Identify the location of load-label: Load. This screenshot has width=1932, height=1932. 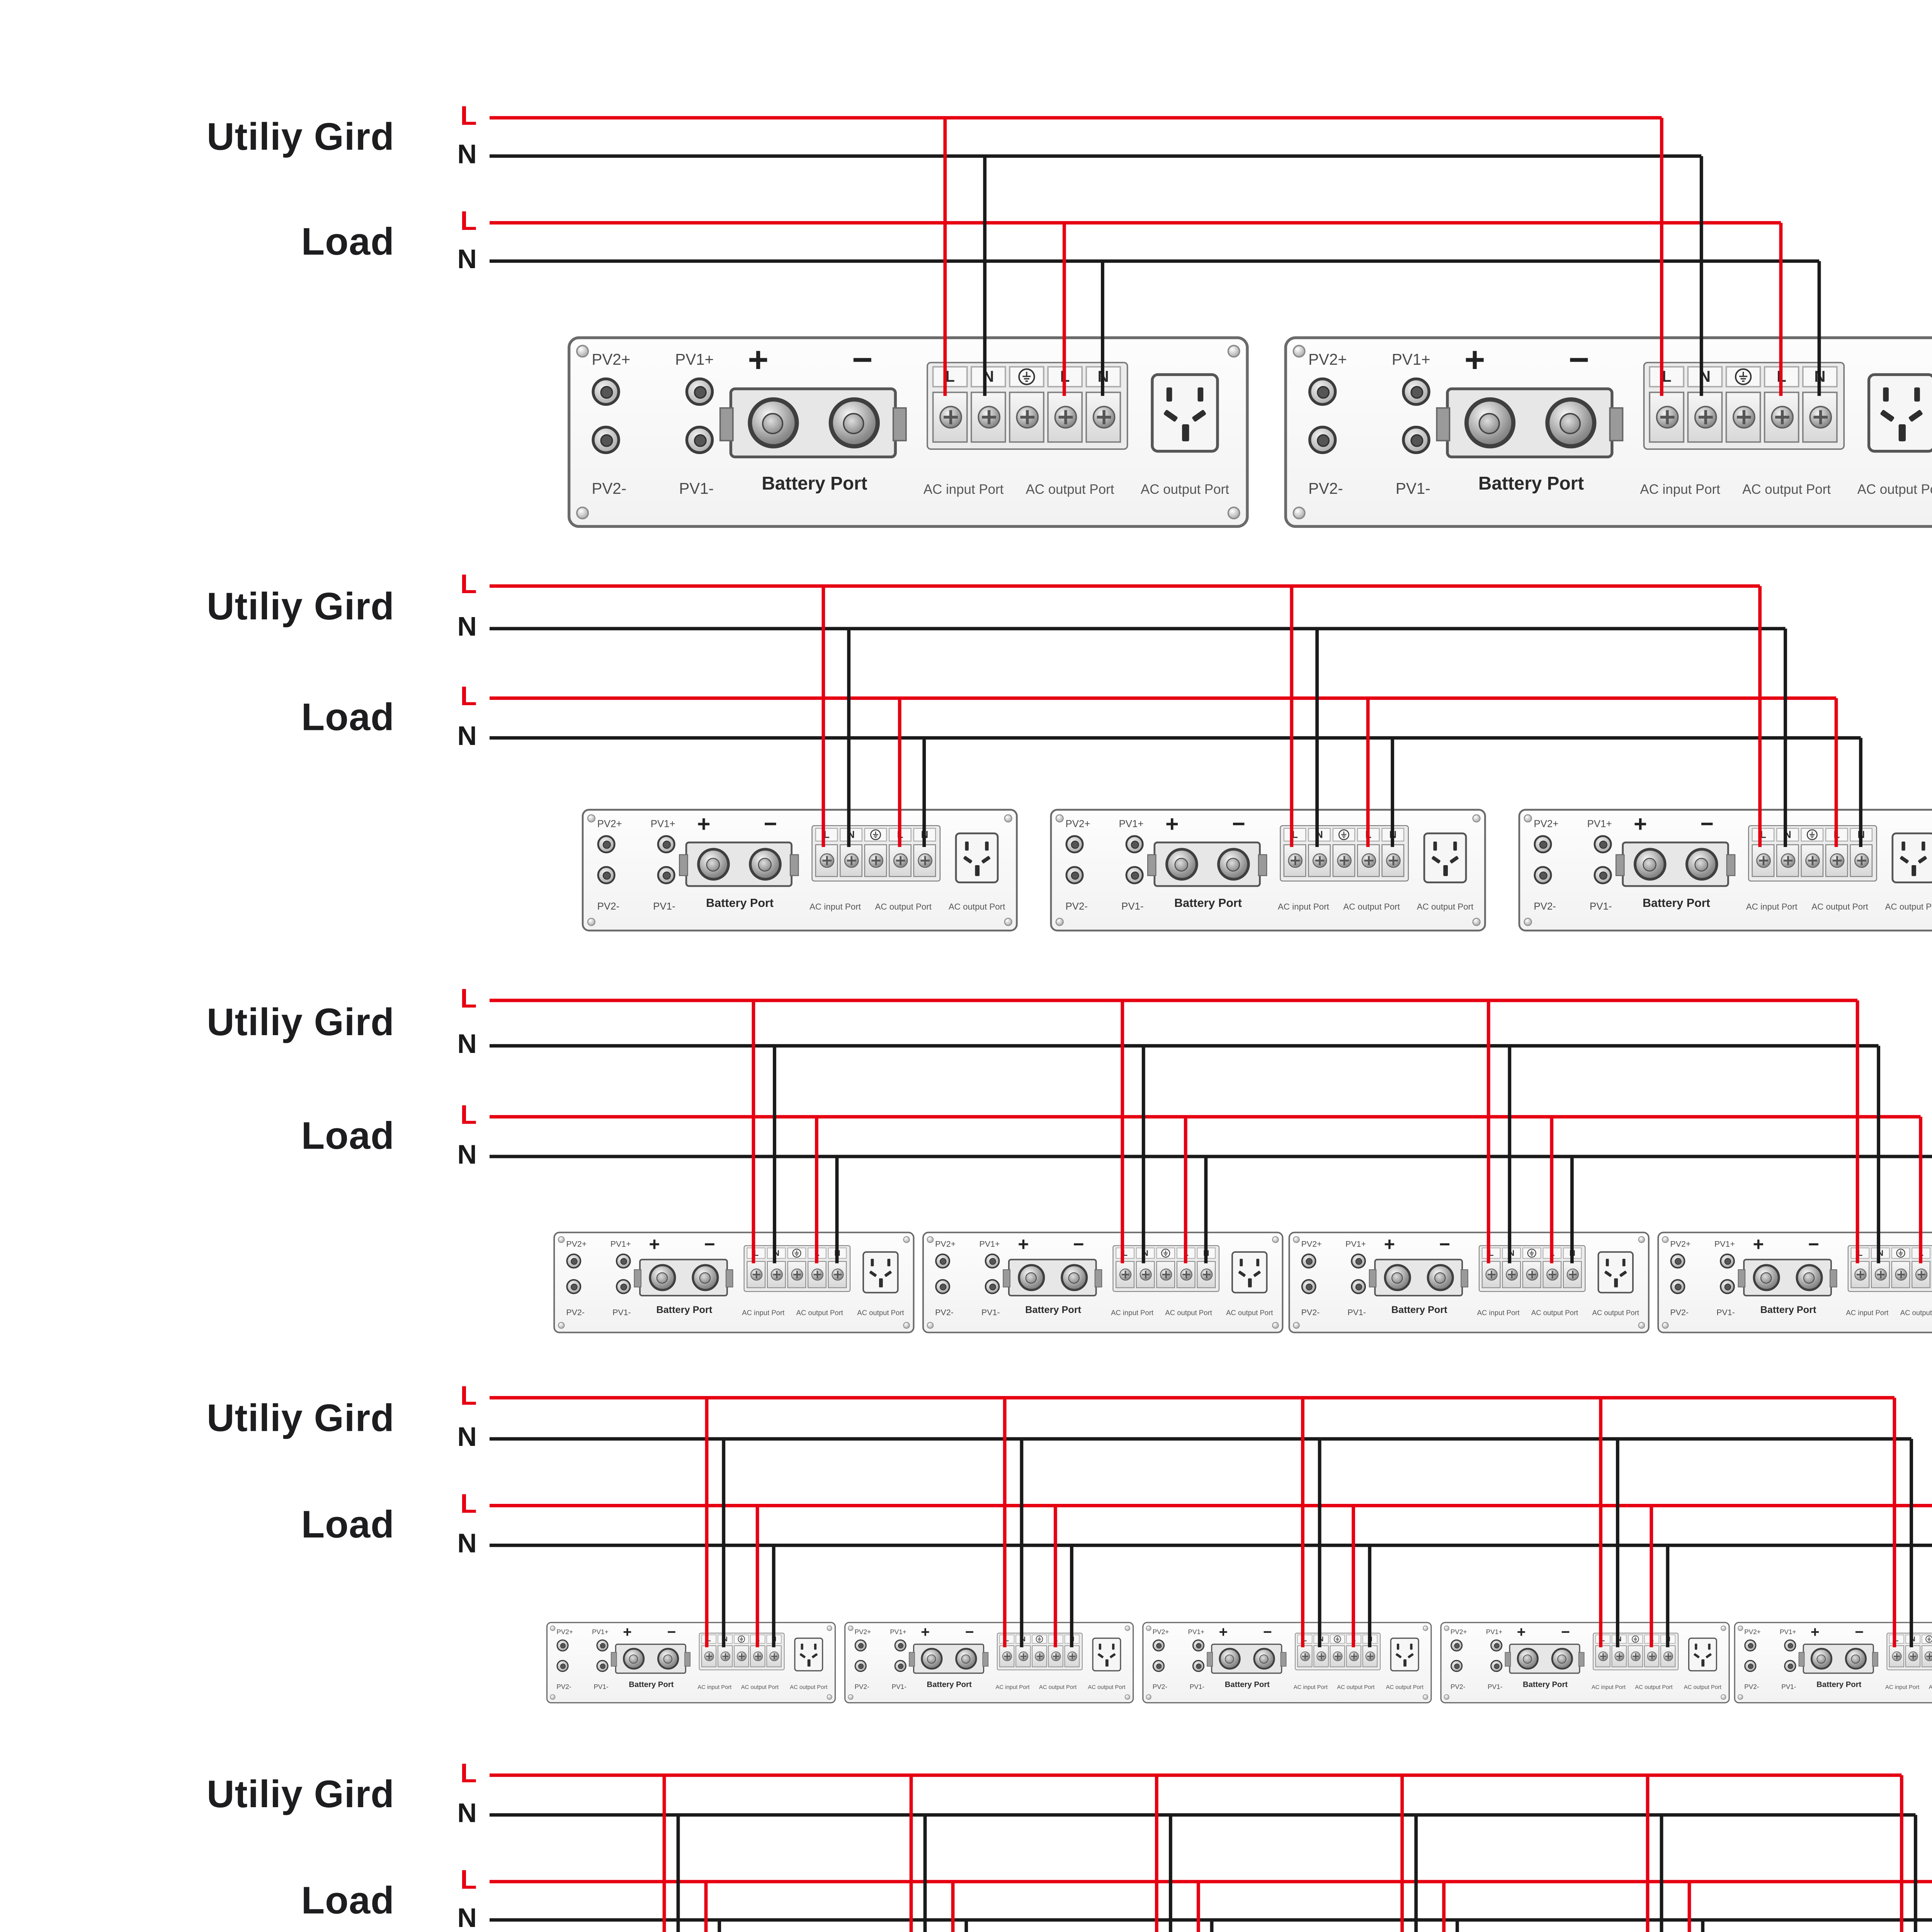
(348, 717).